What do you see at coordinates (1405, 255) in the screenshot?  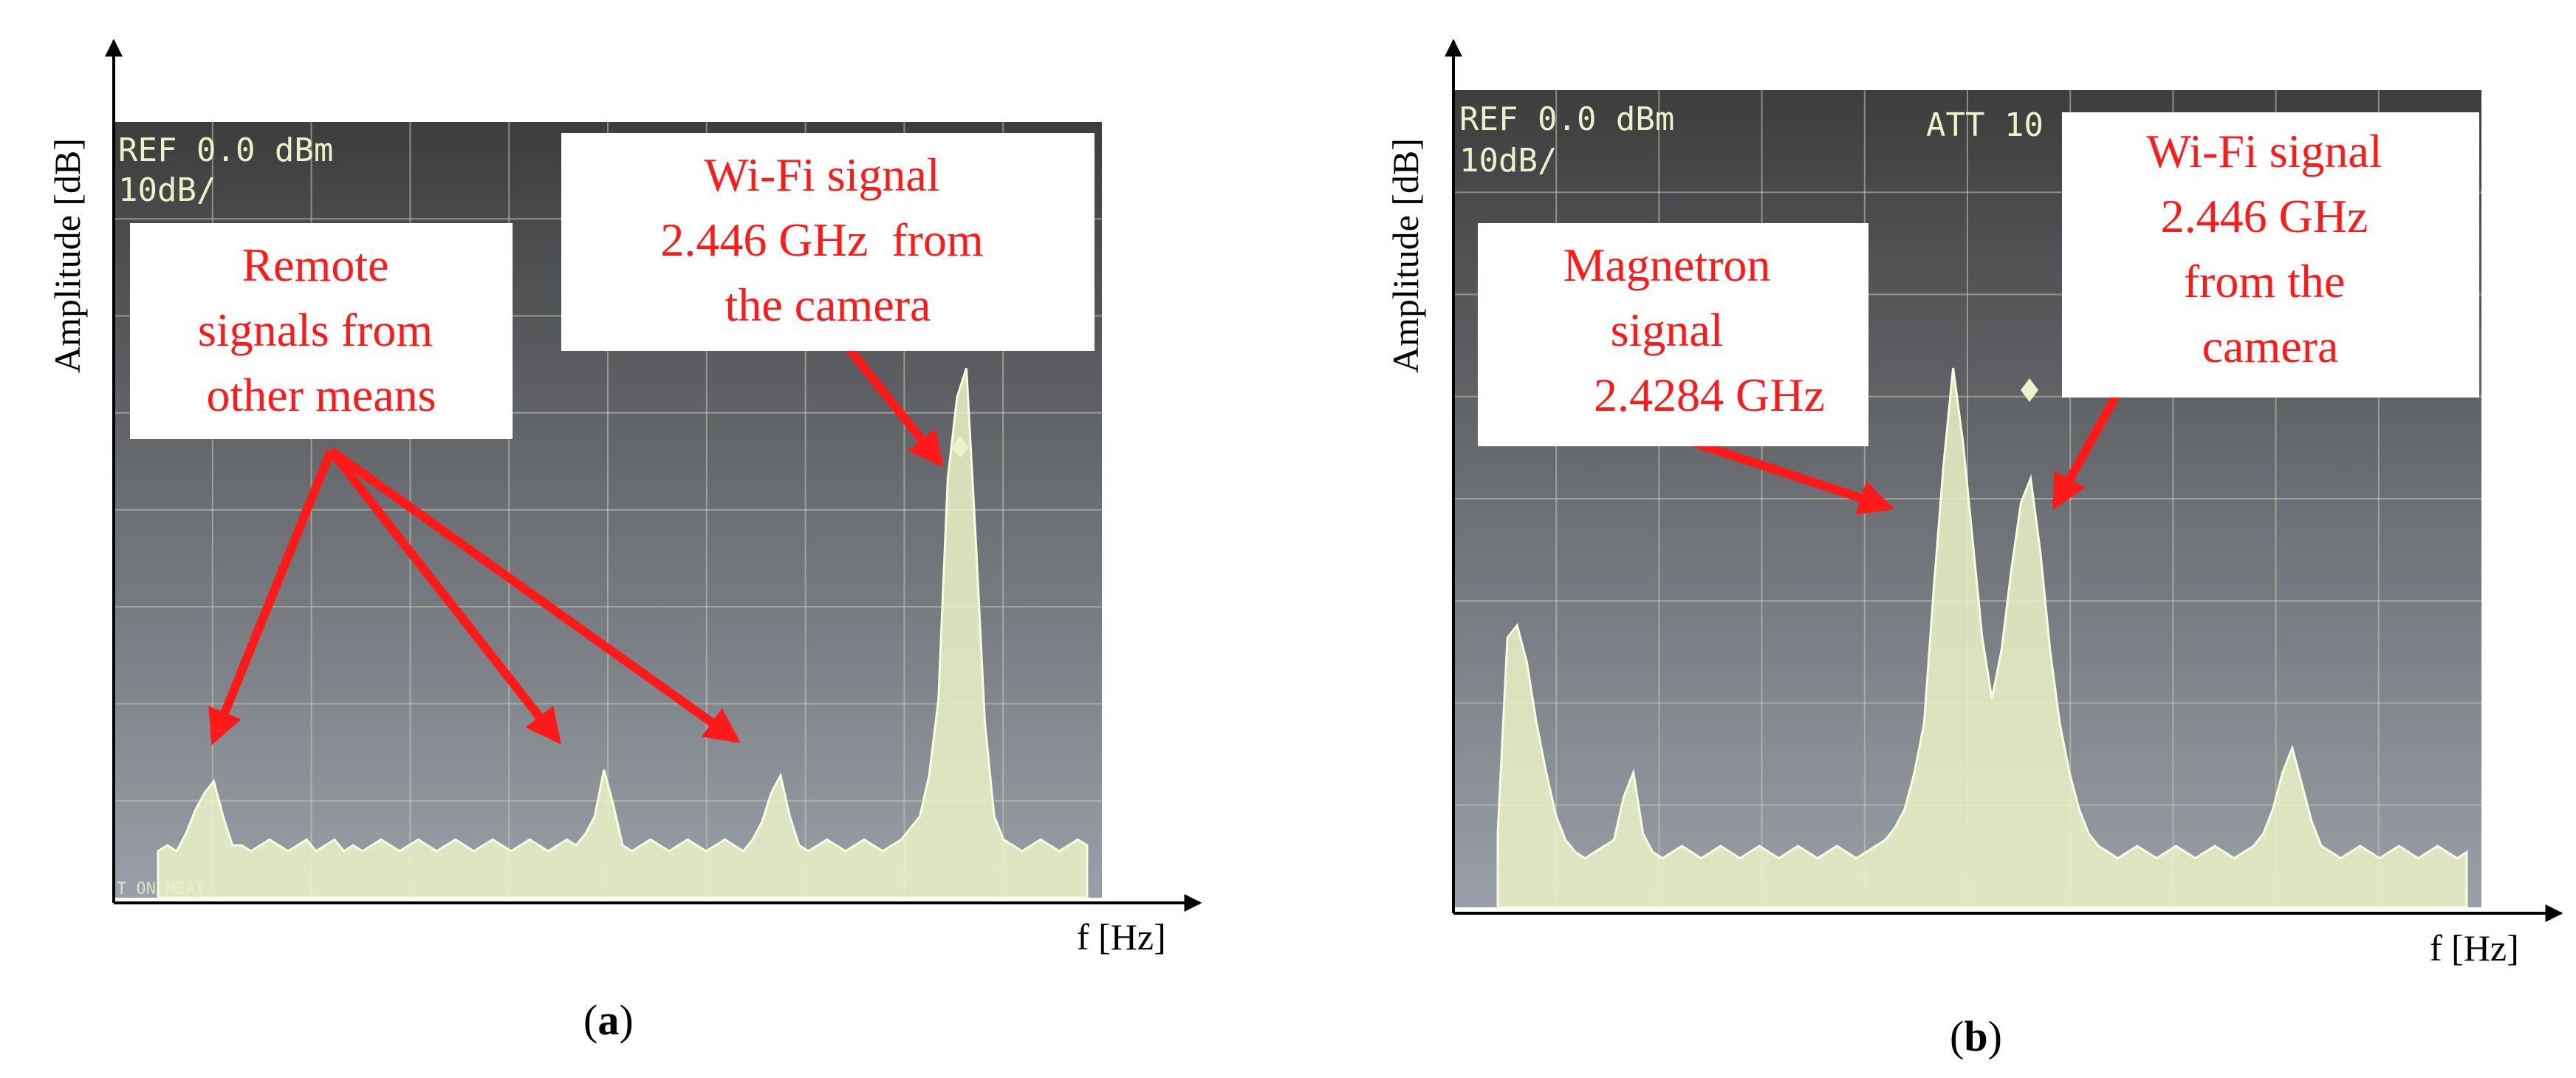 I see `y-axis-label-b: Amplitude [dB]` at bounding box center [1405, 255].